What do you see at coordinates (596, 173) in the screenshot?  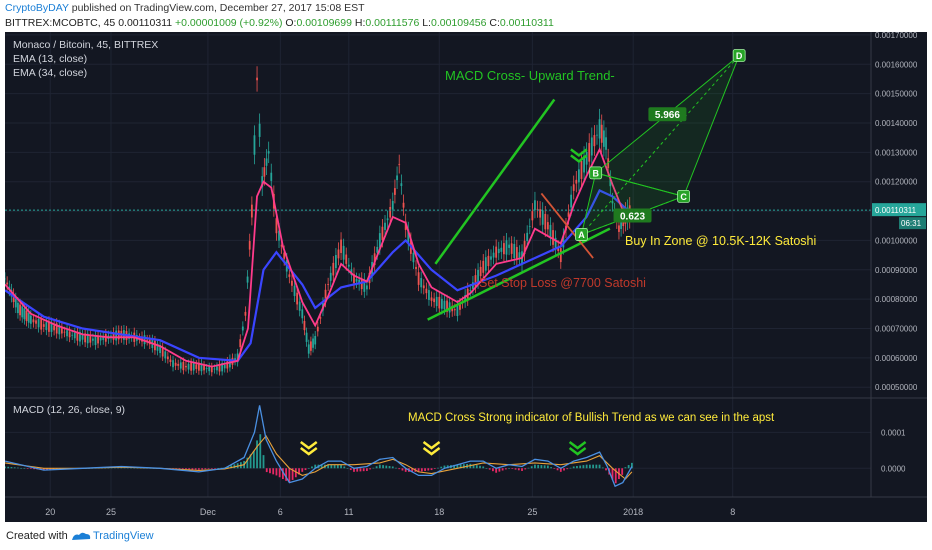 I see `point-b-badge` at bounding box center [596, 173].